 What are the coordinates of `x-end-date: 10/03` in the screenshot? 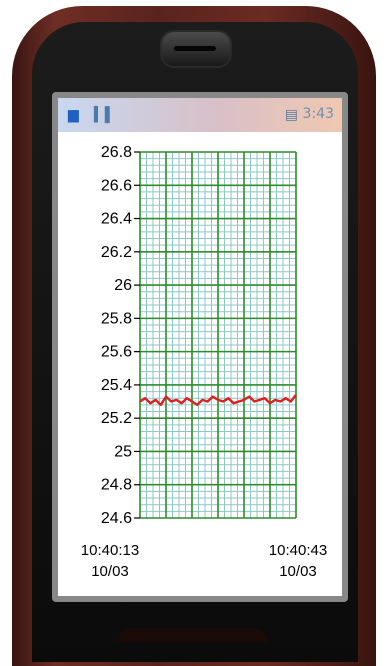 It's located at (298, 571).